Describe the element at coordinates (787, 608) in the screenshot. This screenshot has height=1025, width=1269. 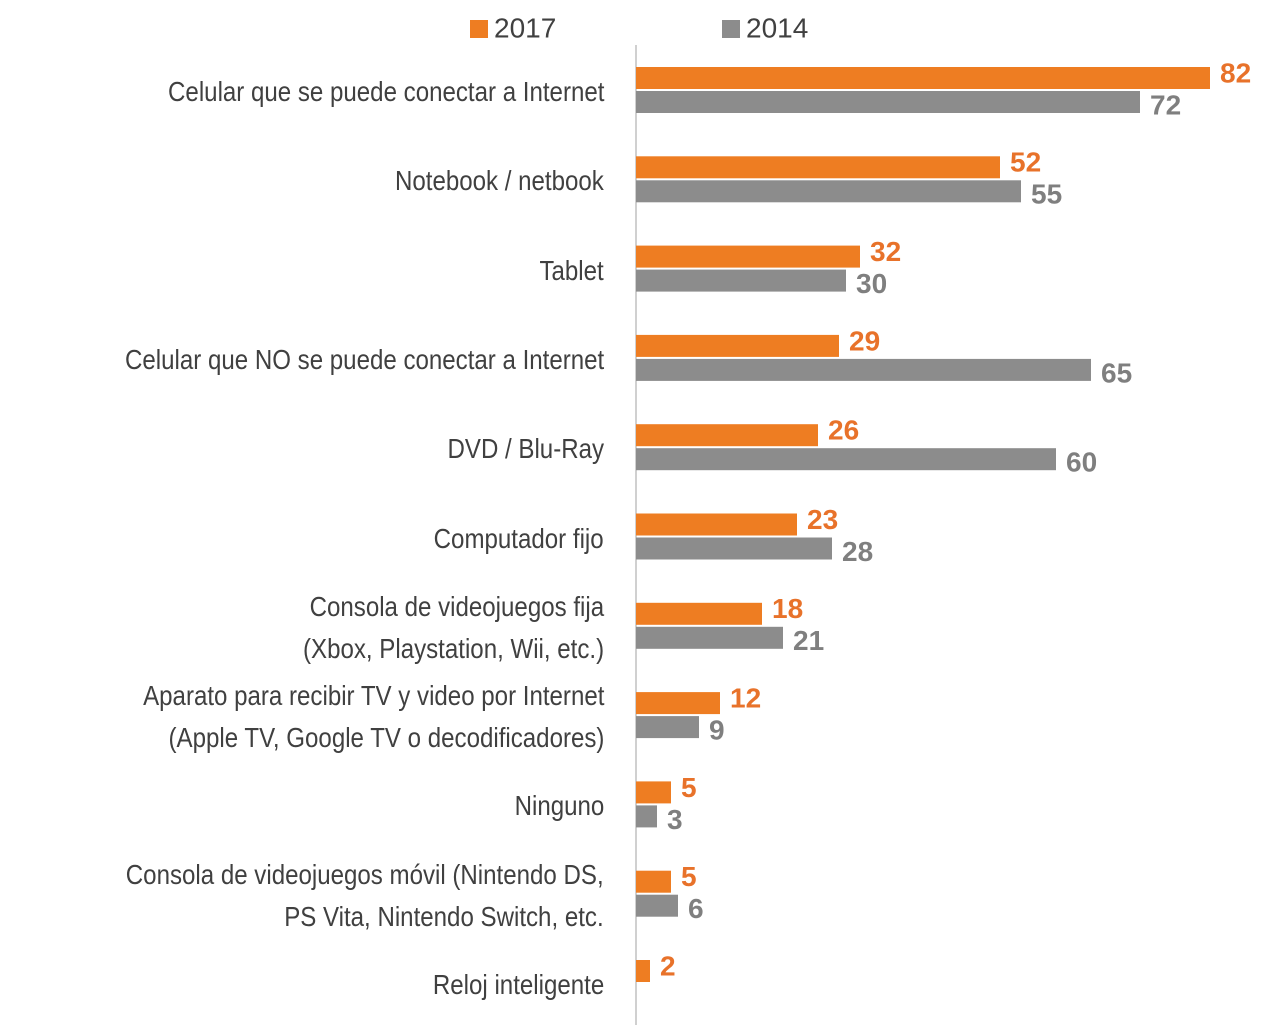
I see `value-label: 18` at that location.